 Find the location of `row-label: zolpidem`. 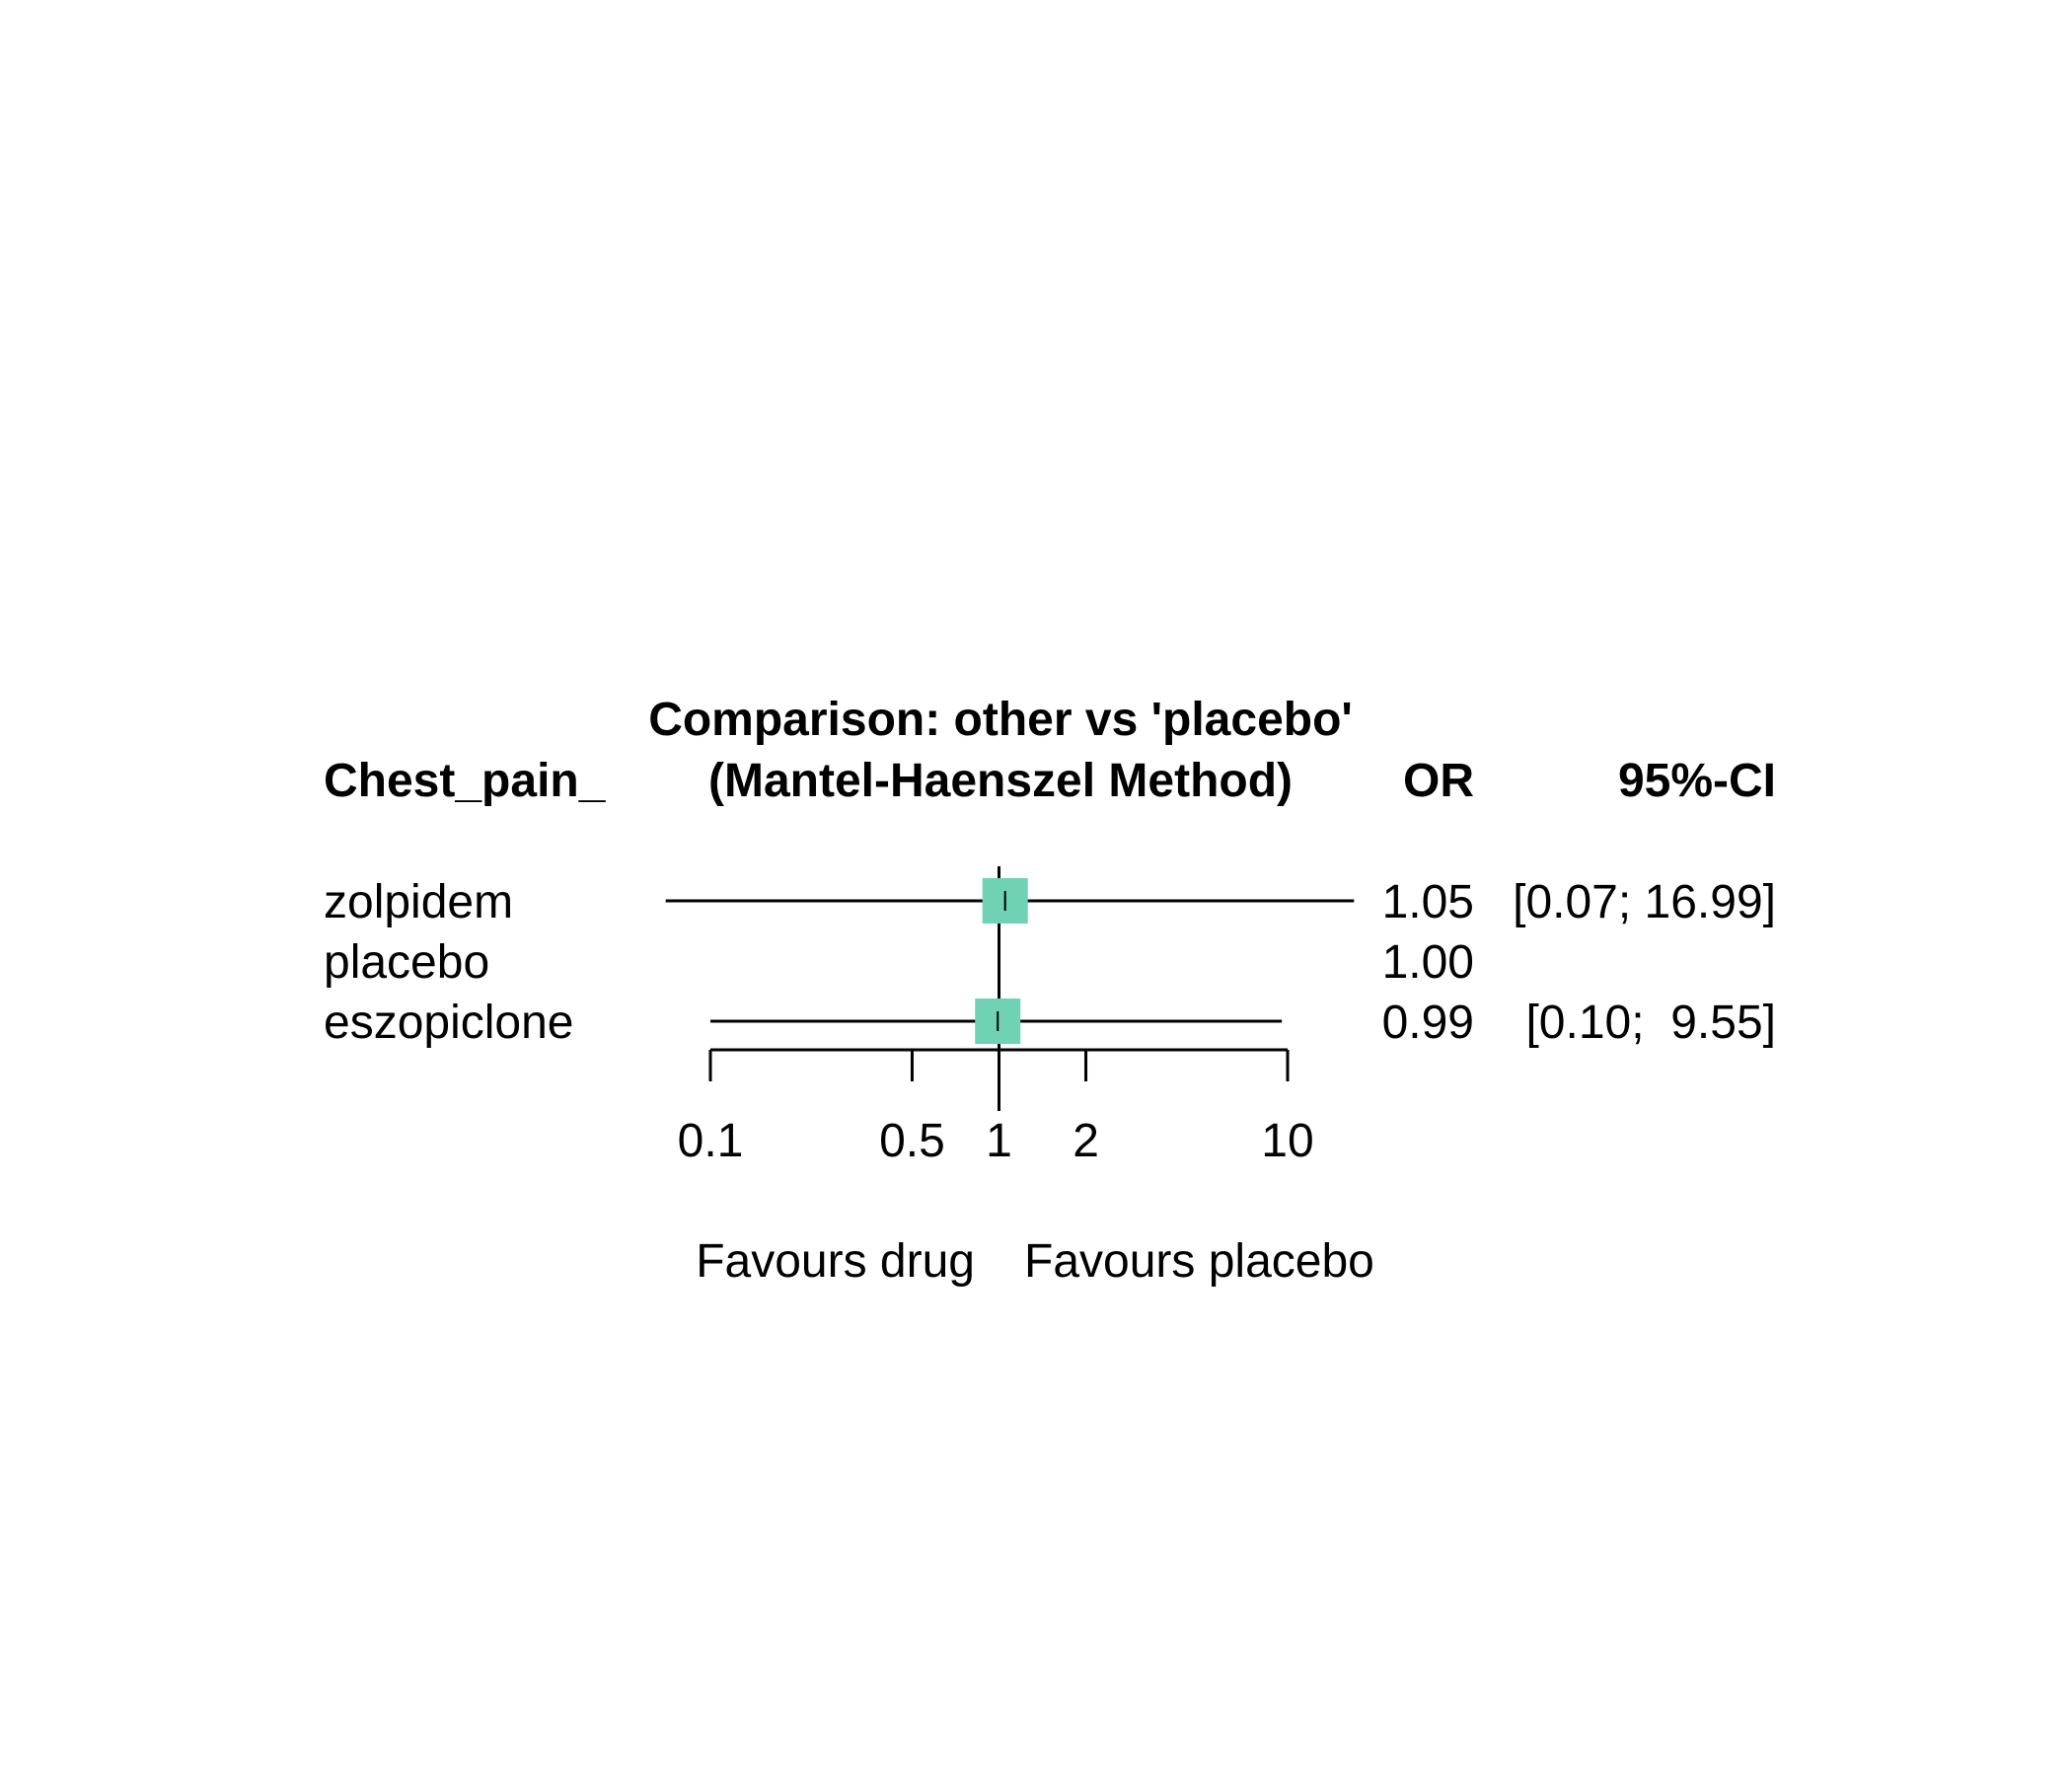

row-label: zolpidem is located at coordinates (418, 902).